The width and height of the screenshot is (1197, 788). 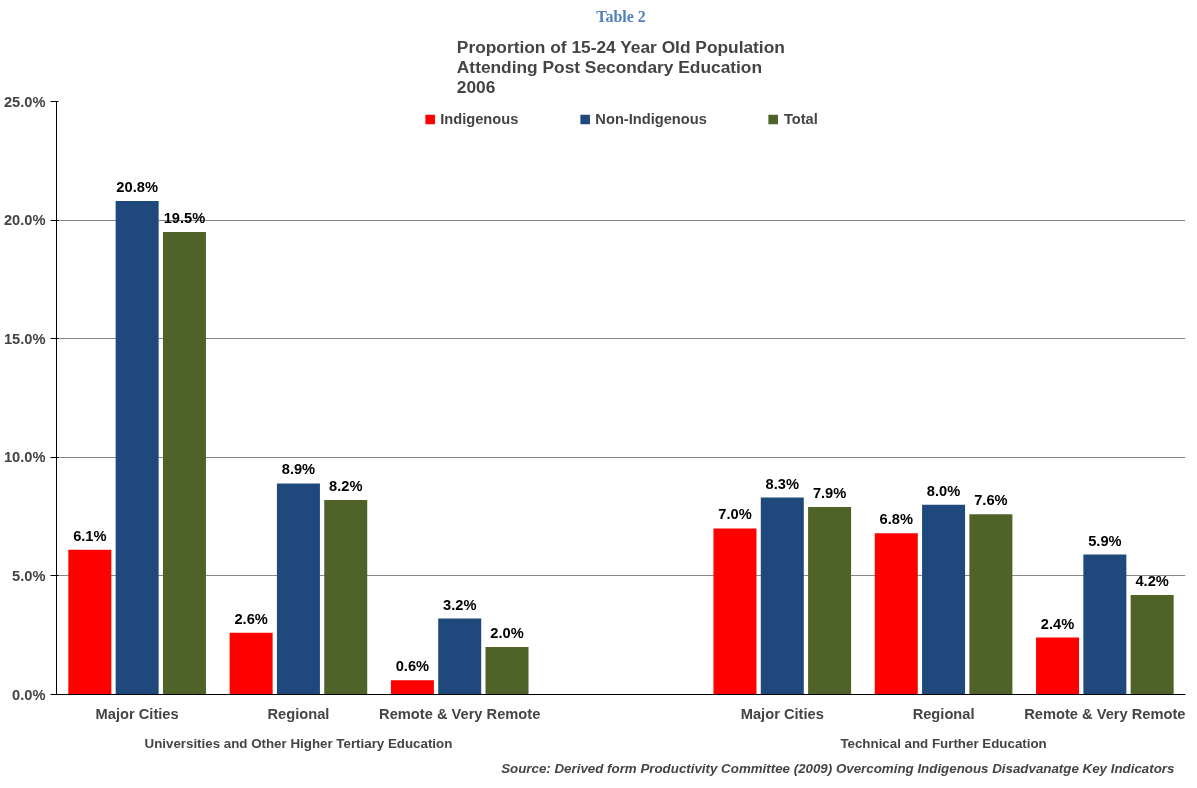 I want to click on caption: Table 2, so click(x=621, y=16).